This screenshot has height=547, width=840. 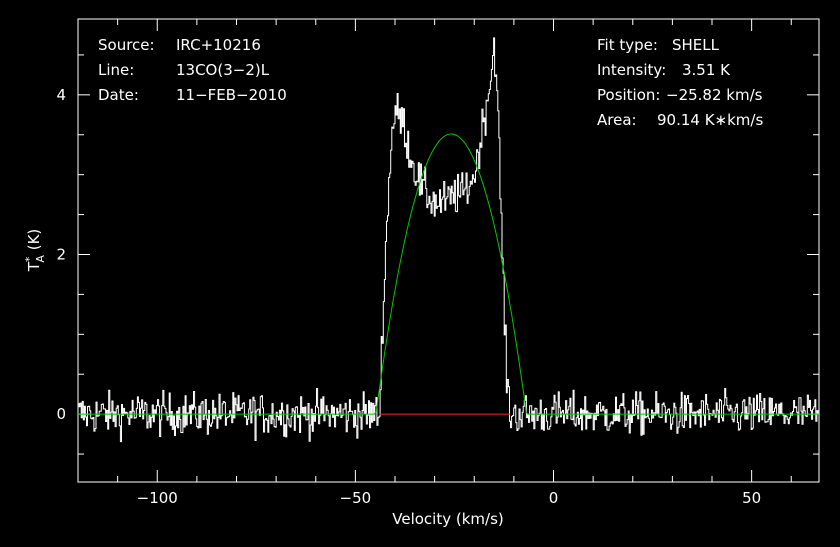 I want to click on info-intensity-value: 3.51 K, so click(x=706, y=70).